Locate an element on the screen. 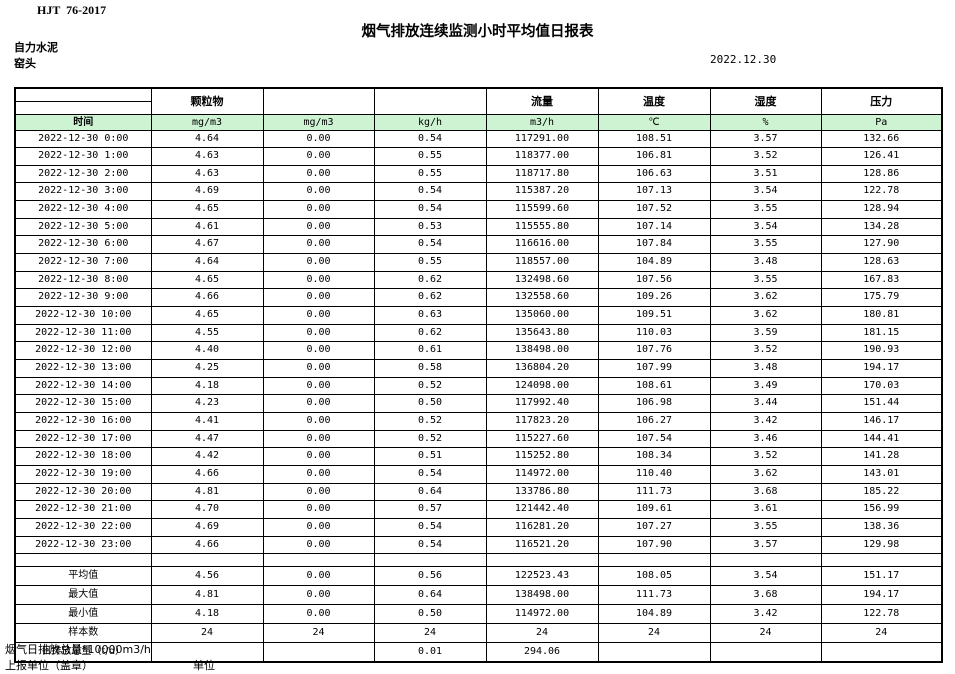 This screenshot has height=674, width=955. group-header-cell: 颗粒物 is located at coordinates (207, 101).